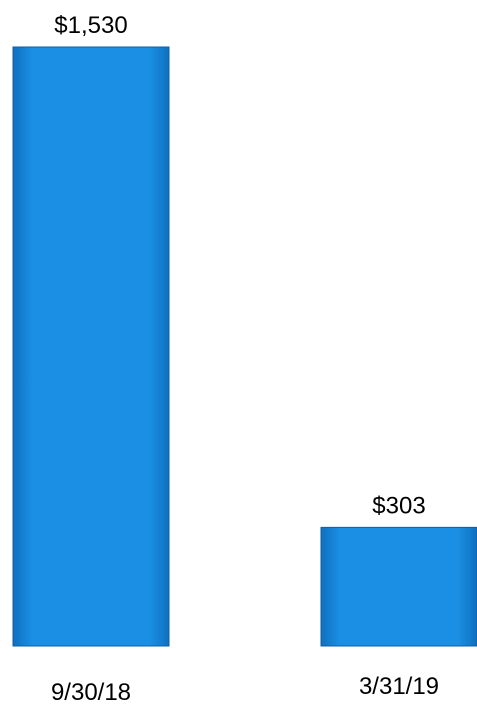  Describe the element at coordinates (91, 692) in the screenshot. I see `x-tick-label: 9/30/18` at that location.